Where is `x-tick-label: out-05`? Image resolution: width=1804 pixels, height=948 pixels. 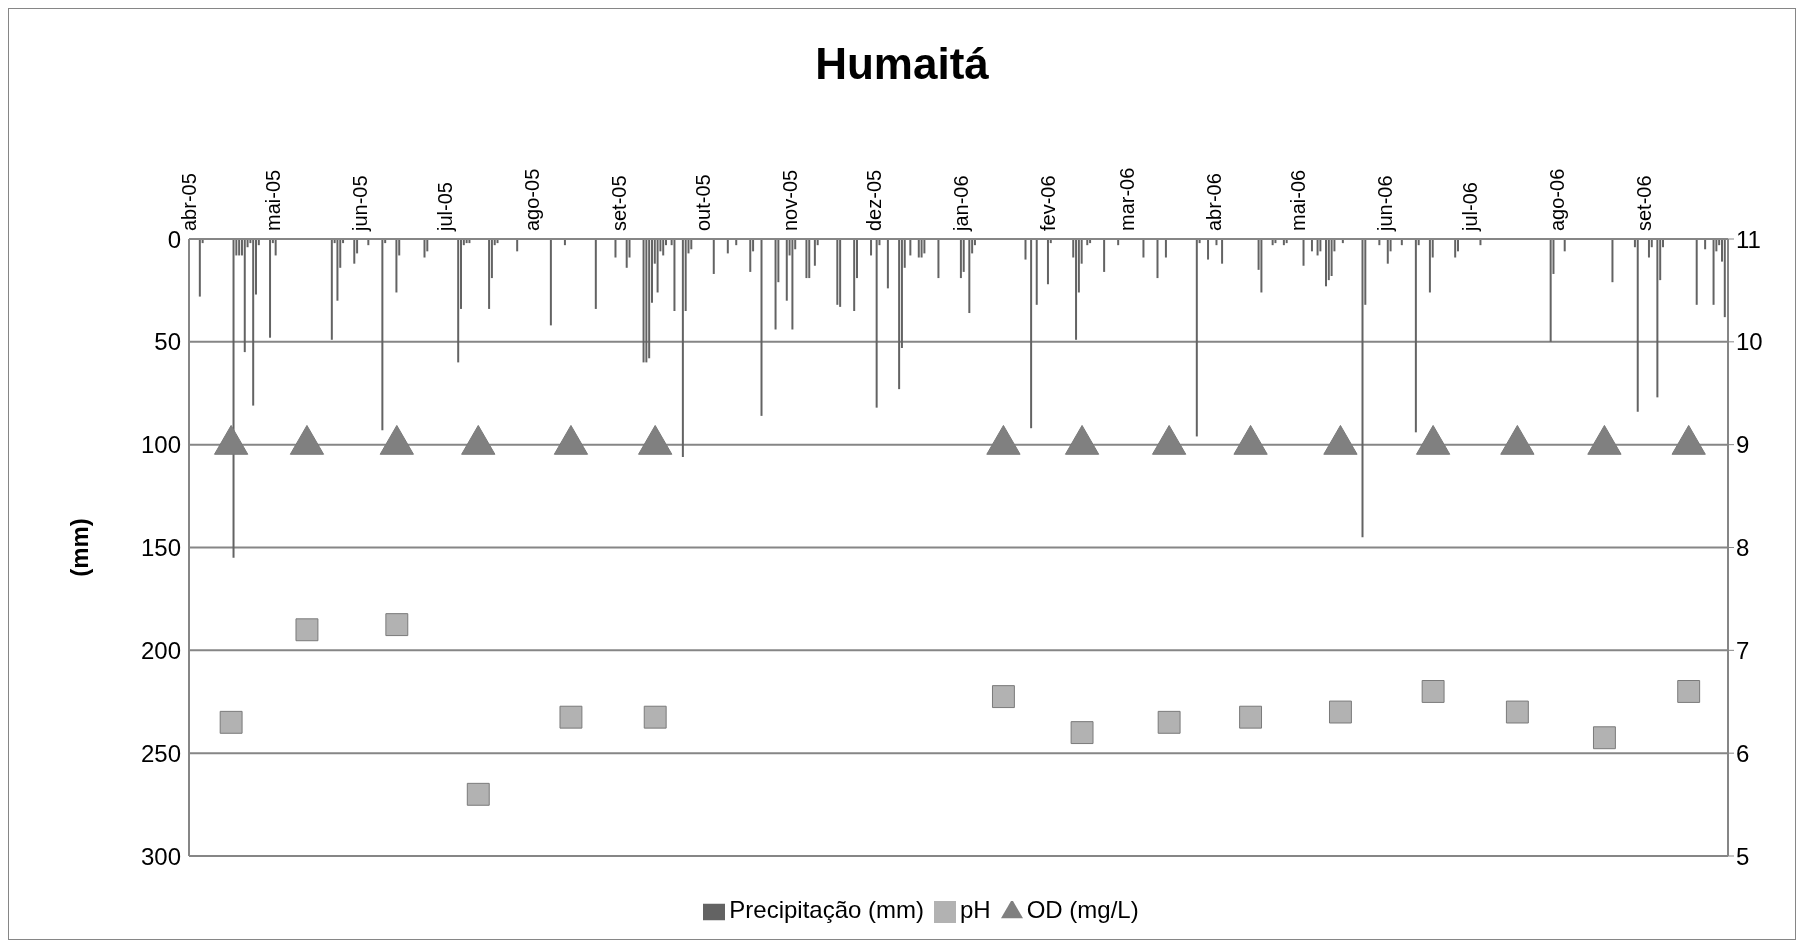
x-tick-label: out-05 is located at coordinates (702, 202).